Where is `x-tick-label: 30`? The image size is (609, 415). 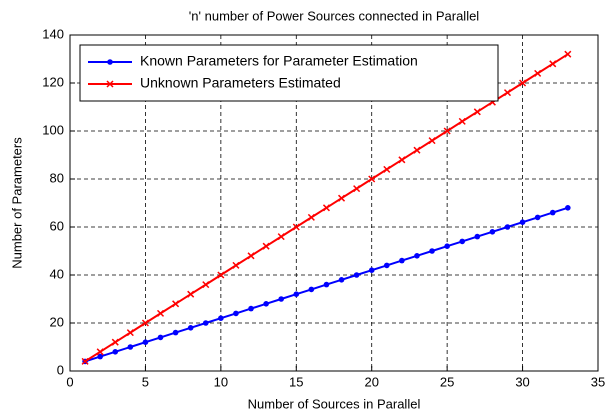 x-tick-label: 30 is located at coordinates (522, 381).